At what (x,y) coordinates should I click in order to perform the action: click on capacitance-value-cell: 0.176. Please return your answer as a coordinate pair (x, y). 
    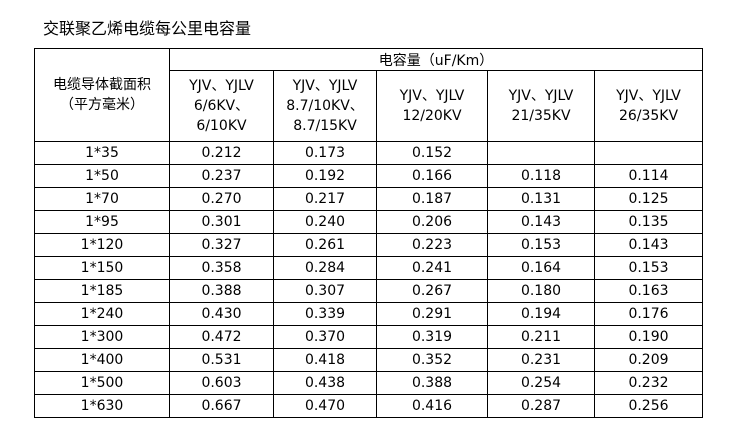
    Looking at the image, I should click on (648, 314).